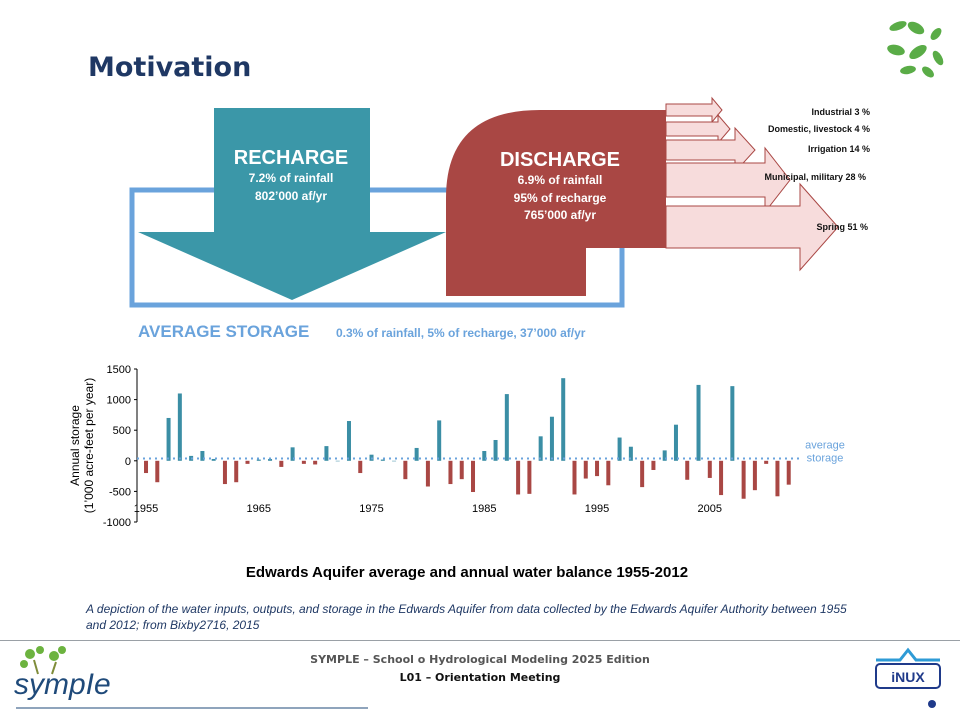  Describe the element at coordinates (819, 129) in the screenshot. I see `output-label-domestic: Domestic, livestock 4 %` at that location.